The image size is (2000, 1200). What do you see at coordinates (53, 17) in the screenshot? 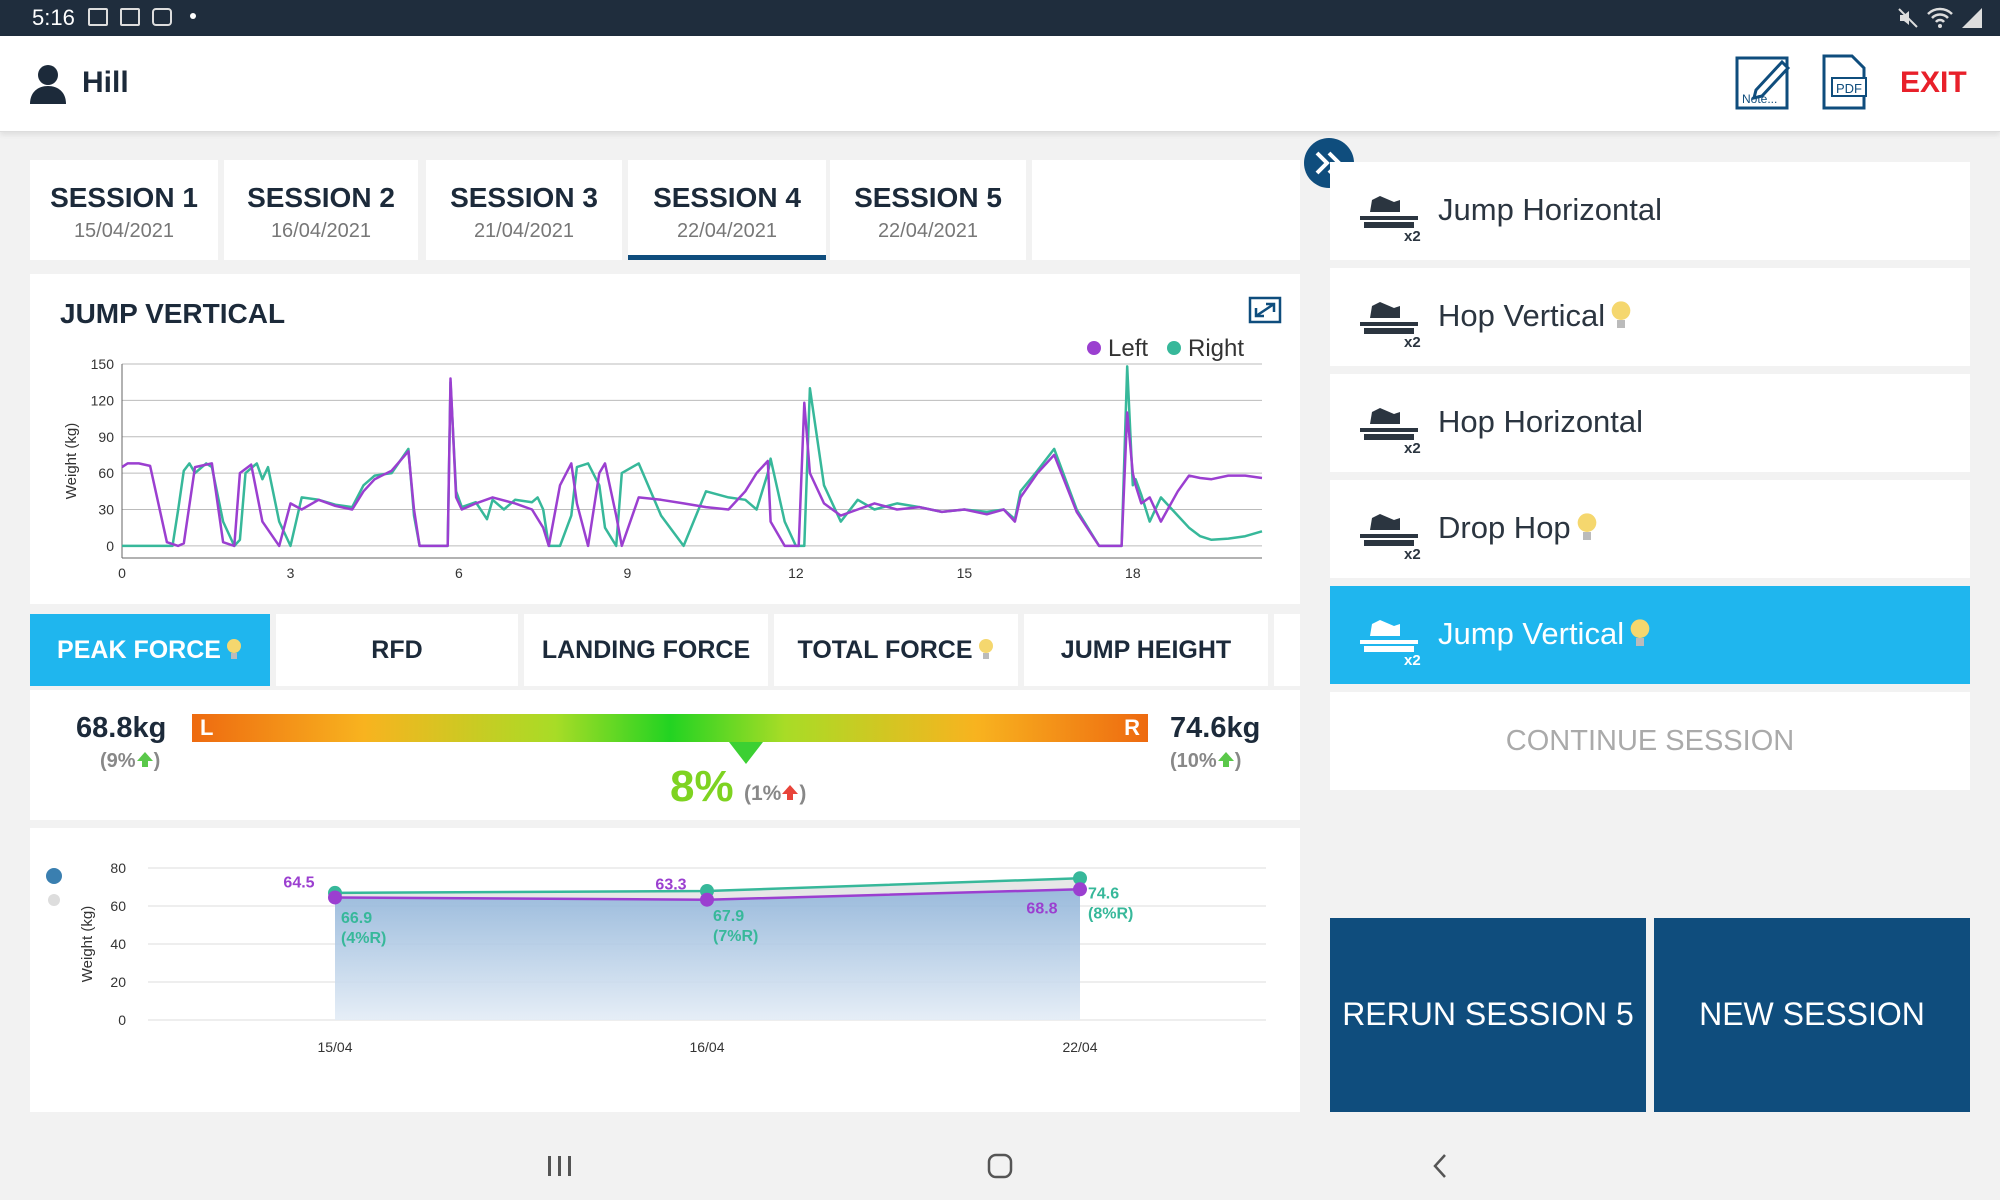
I see `status-time: 5:16` at bounding box center [53, 17].